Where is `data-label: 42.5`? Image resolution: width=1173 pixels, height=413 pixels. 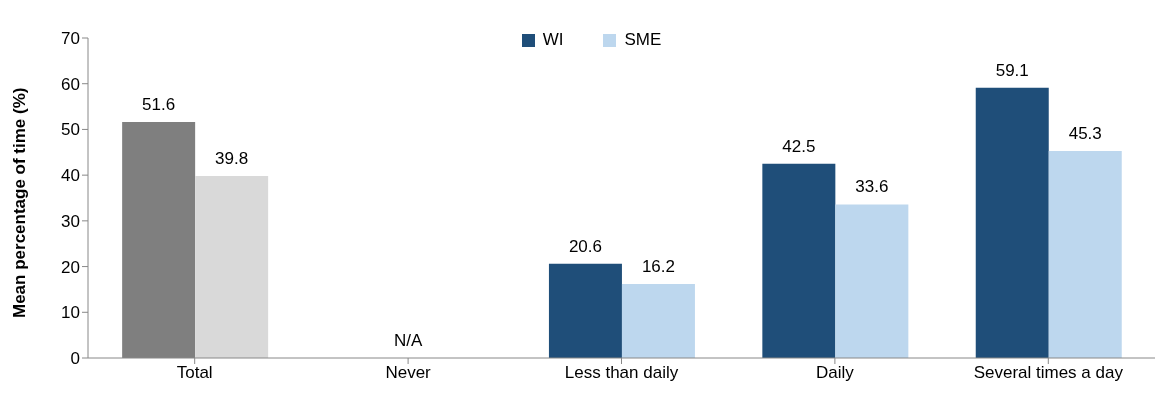 data-label: 42.5 is located at coordinates (799, 146).